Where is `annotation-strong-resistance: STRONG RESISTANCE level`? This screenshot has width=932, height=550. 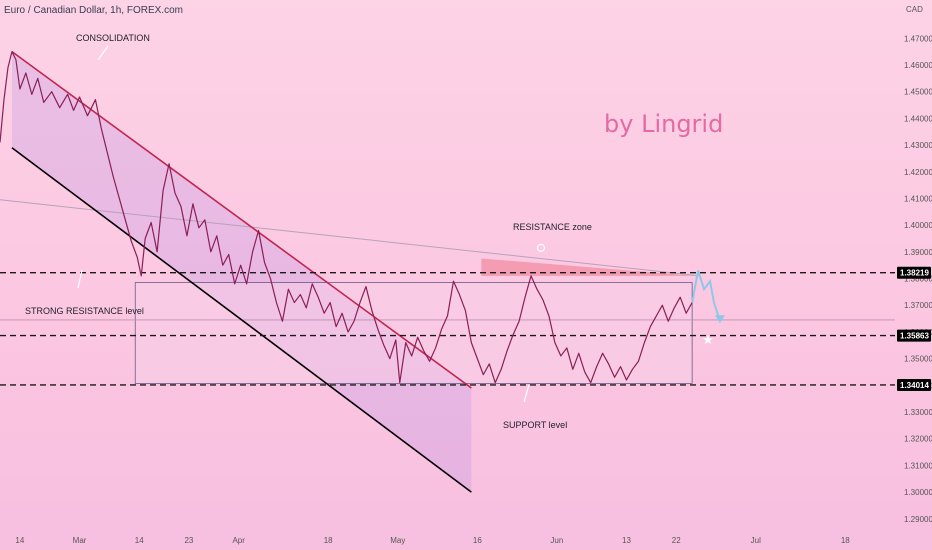 annotation-strong-resistance: STRONG RESISTANCE level is located at coordinates (84, 311).